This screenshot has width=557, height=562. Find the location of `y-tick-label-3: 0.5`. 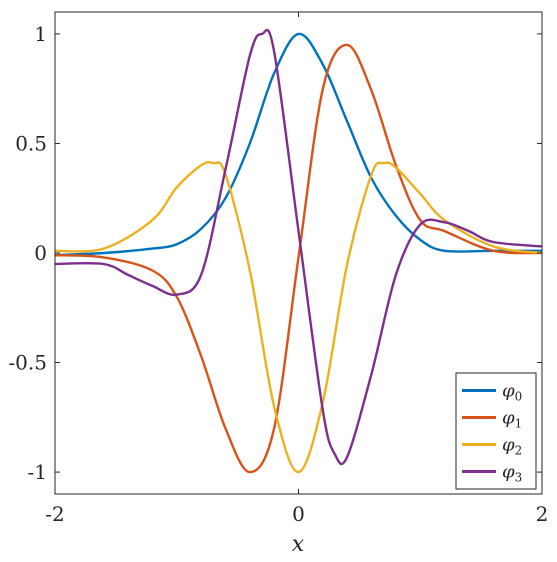

y-tick-label-3: 0.5 is located at coordinates (31, 143).